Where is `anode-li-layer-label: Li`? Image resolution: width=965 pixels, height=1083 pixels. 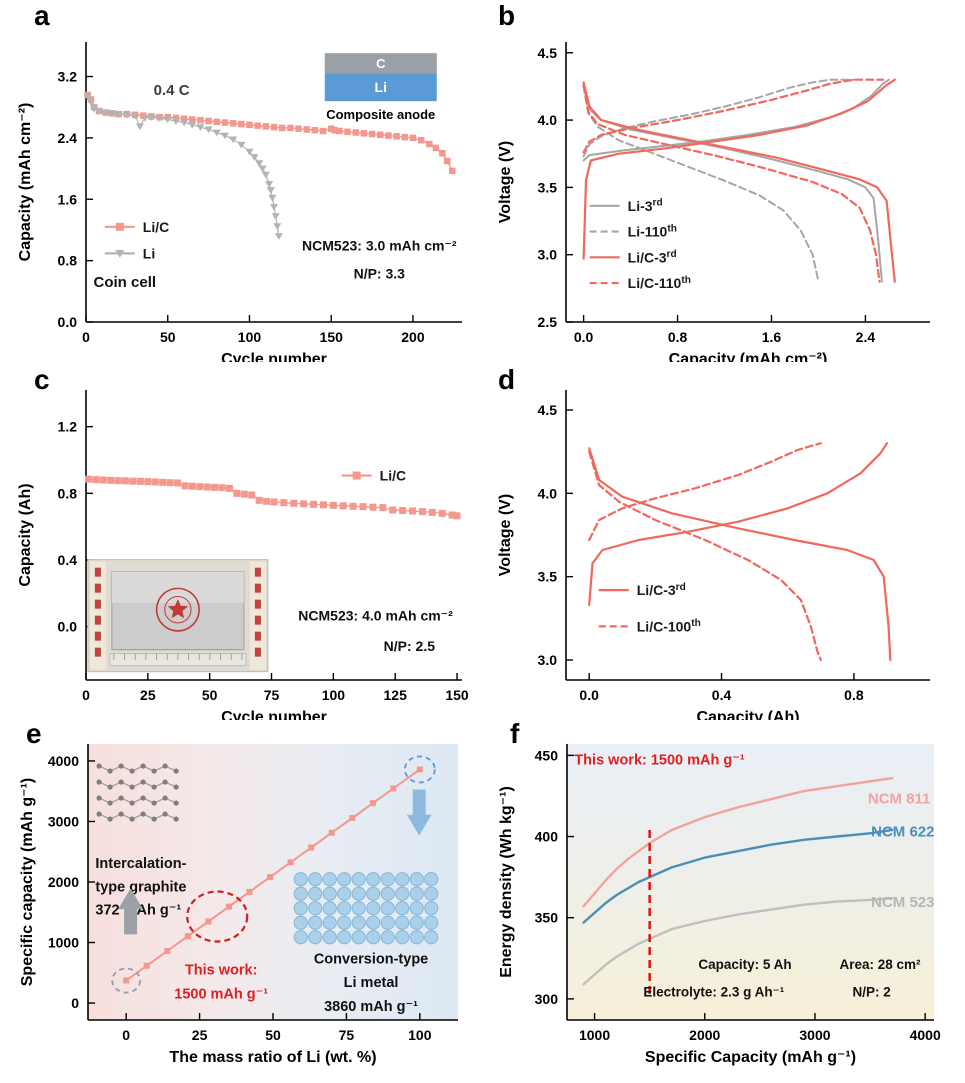 anode-li-layer-label: Li is located at coordinates (381, 87).